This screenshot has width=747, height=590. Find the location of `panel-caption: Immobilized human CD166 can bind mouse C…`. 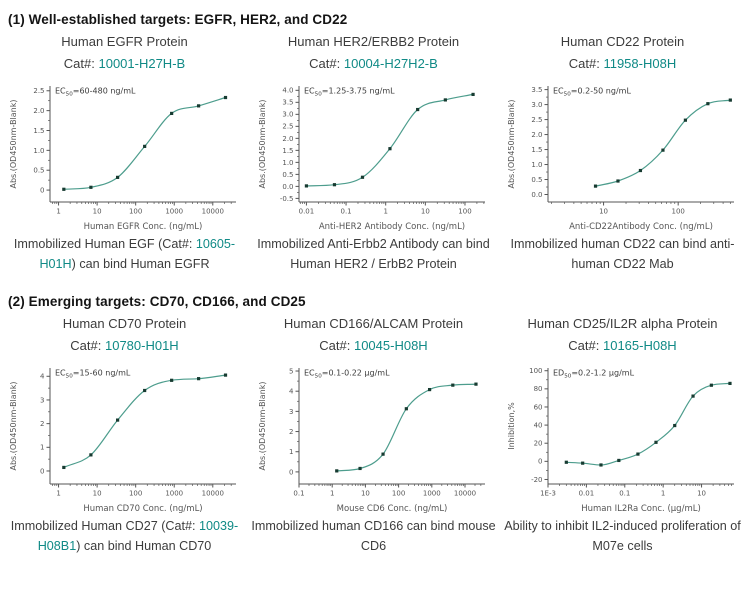

panel-caption: Immobilized human CD166 can bind mouse C… is located at coordinates (373, 536).